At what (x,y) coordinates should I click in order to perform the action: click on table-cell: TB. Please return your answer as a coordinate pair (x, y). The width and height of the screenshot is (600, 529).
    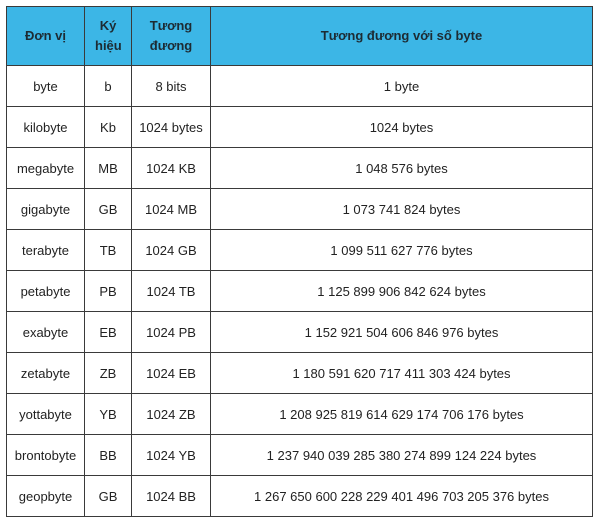
    Looking at the image, I should click on (108, 250).